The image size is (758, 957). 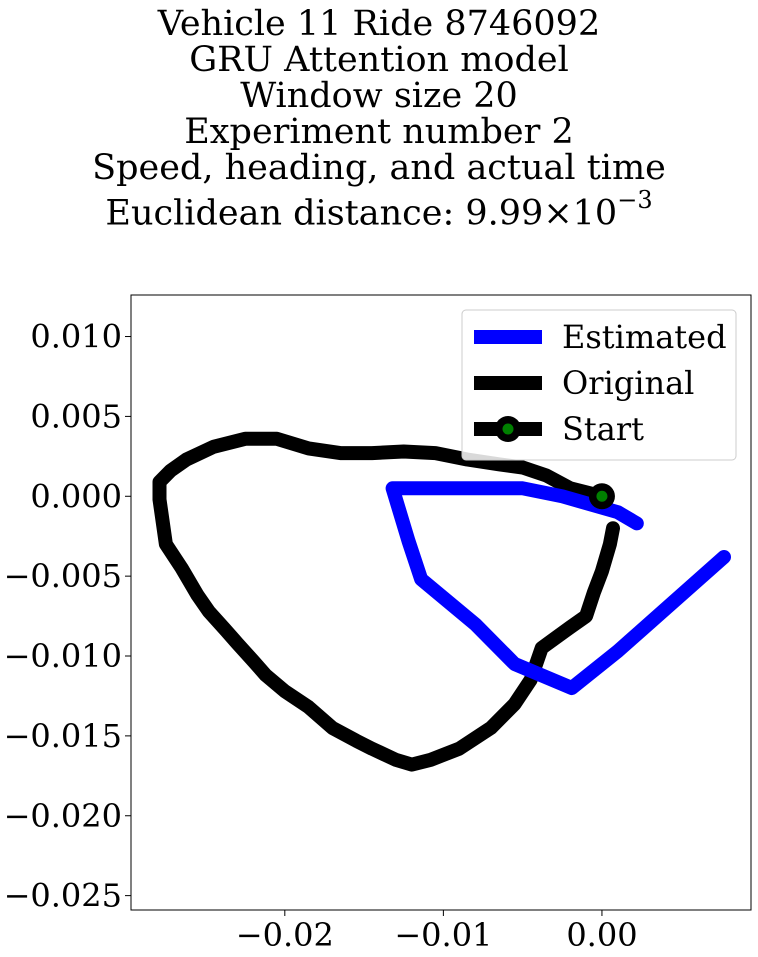 I want to click on legend-label-original: Original, so click(x=628, y=383).